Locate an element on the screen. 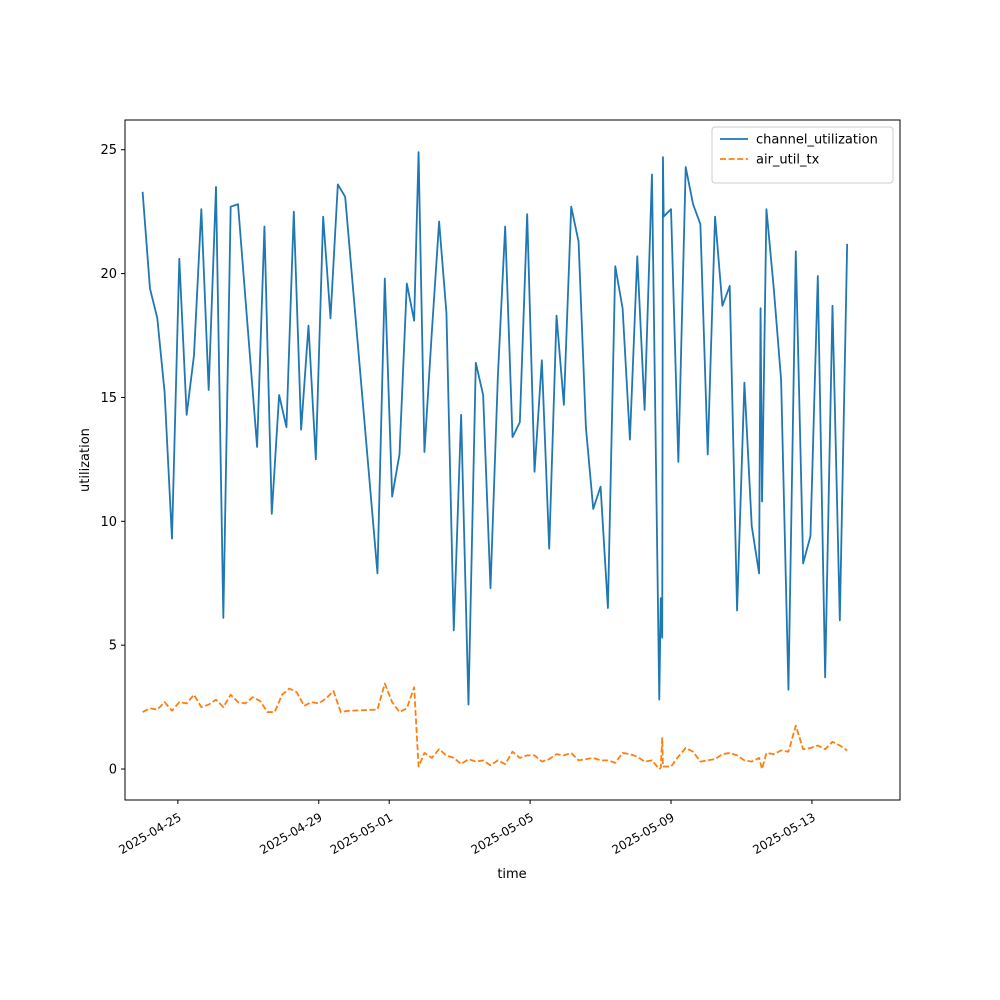 This screenshot has height=1000, width=1000. y-tick-label: 15 is located at coordinates (108, 398).